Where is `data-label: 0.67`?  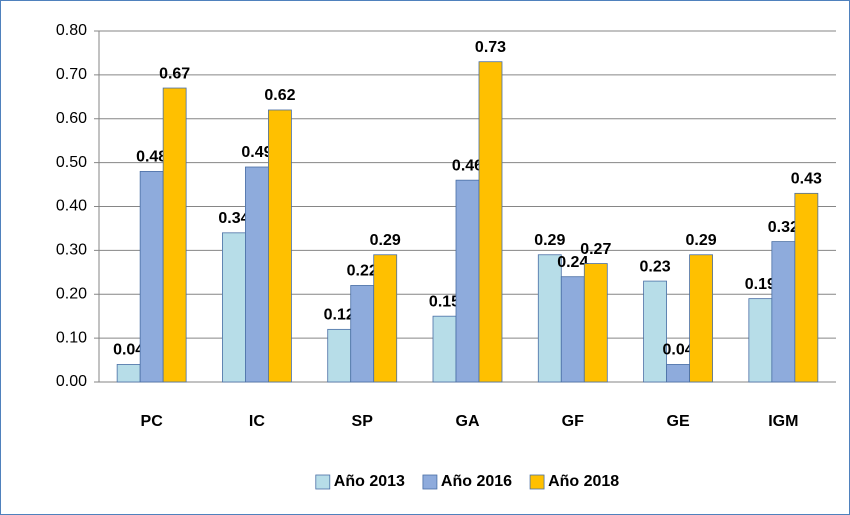
data-label: 0.67 is located at coordinates (174, 73).